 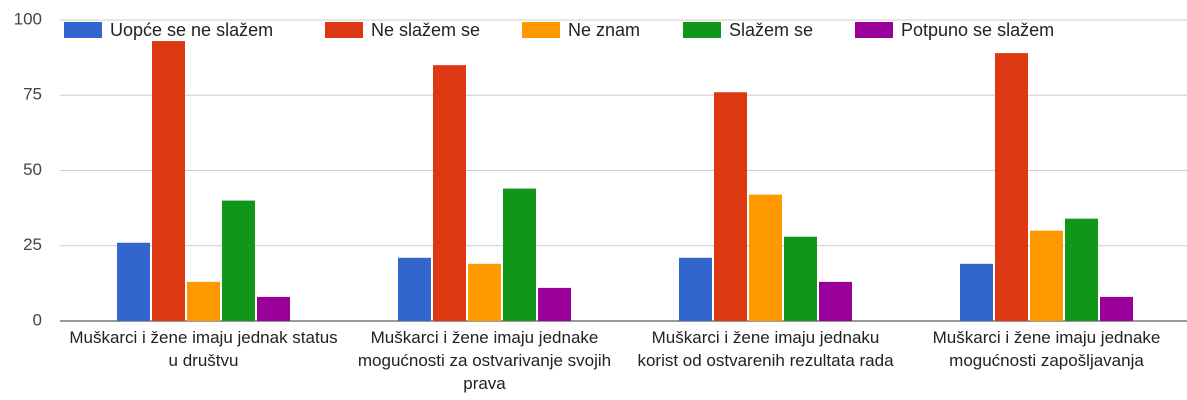 What do you see at coordinates (32, 244) in the screenshot?
I see `y-tick-label: 25` at bounding box center [32, 244].